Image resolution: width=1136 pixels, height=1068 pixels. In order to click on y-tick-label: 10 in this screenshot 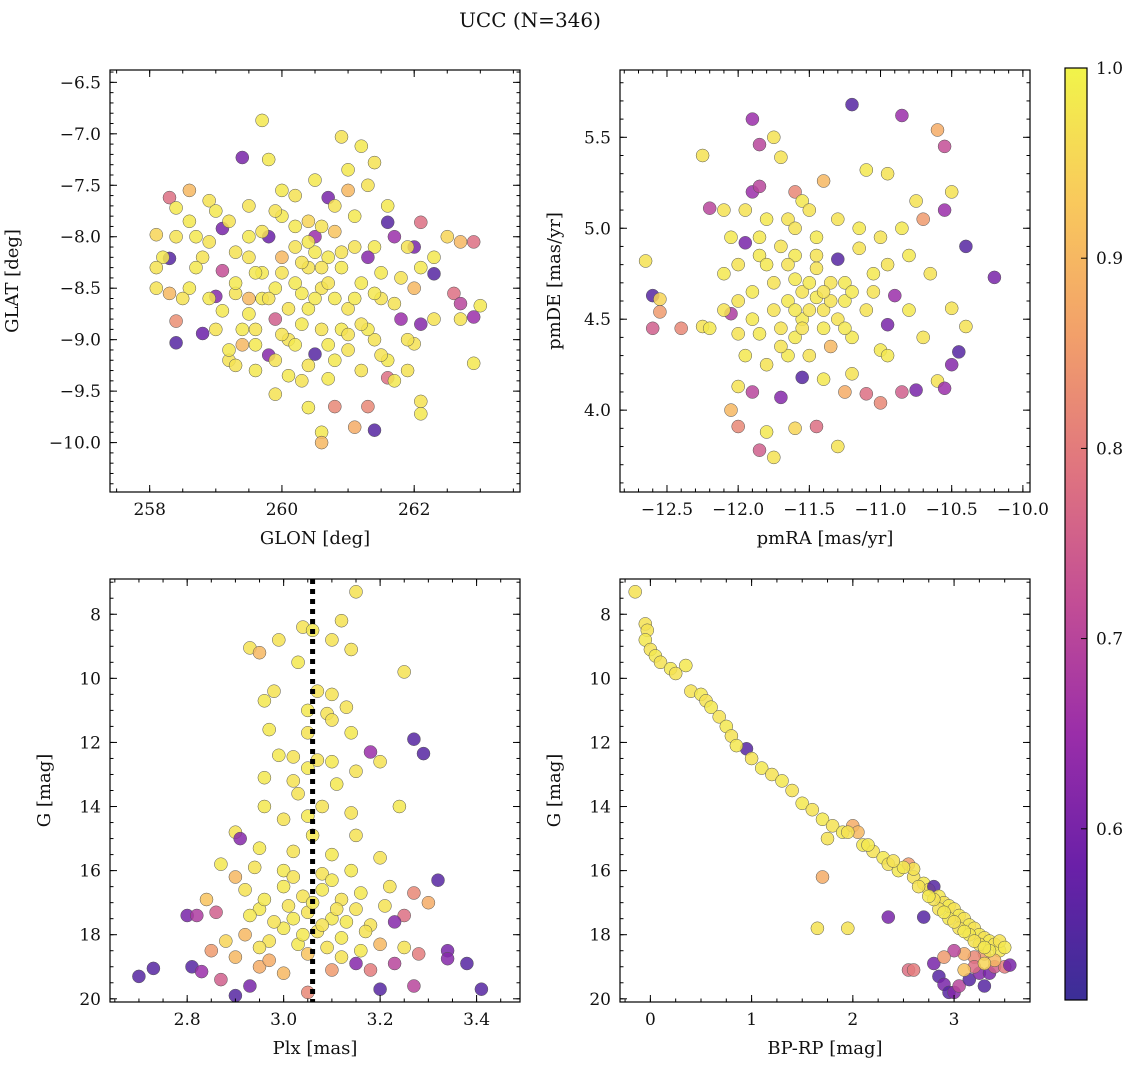, I will do `click(600, 679)`.